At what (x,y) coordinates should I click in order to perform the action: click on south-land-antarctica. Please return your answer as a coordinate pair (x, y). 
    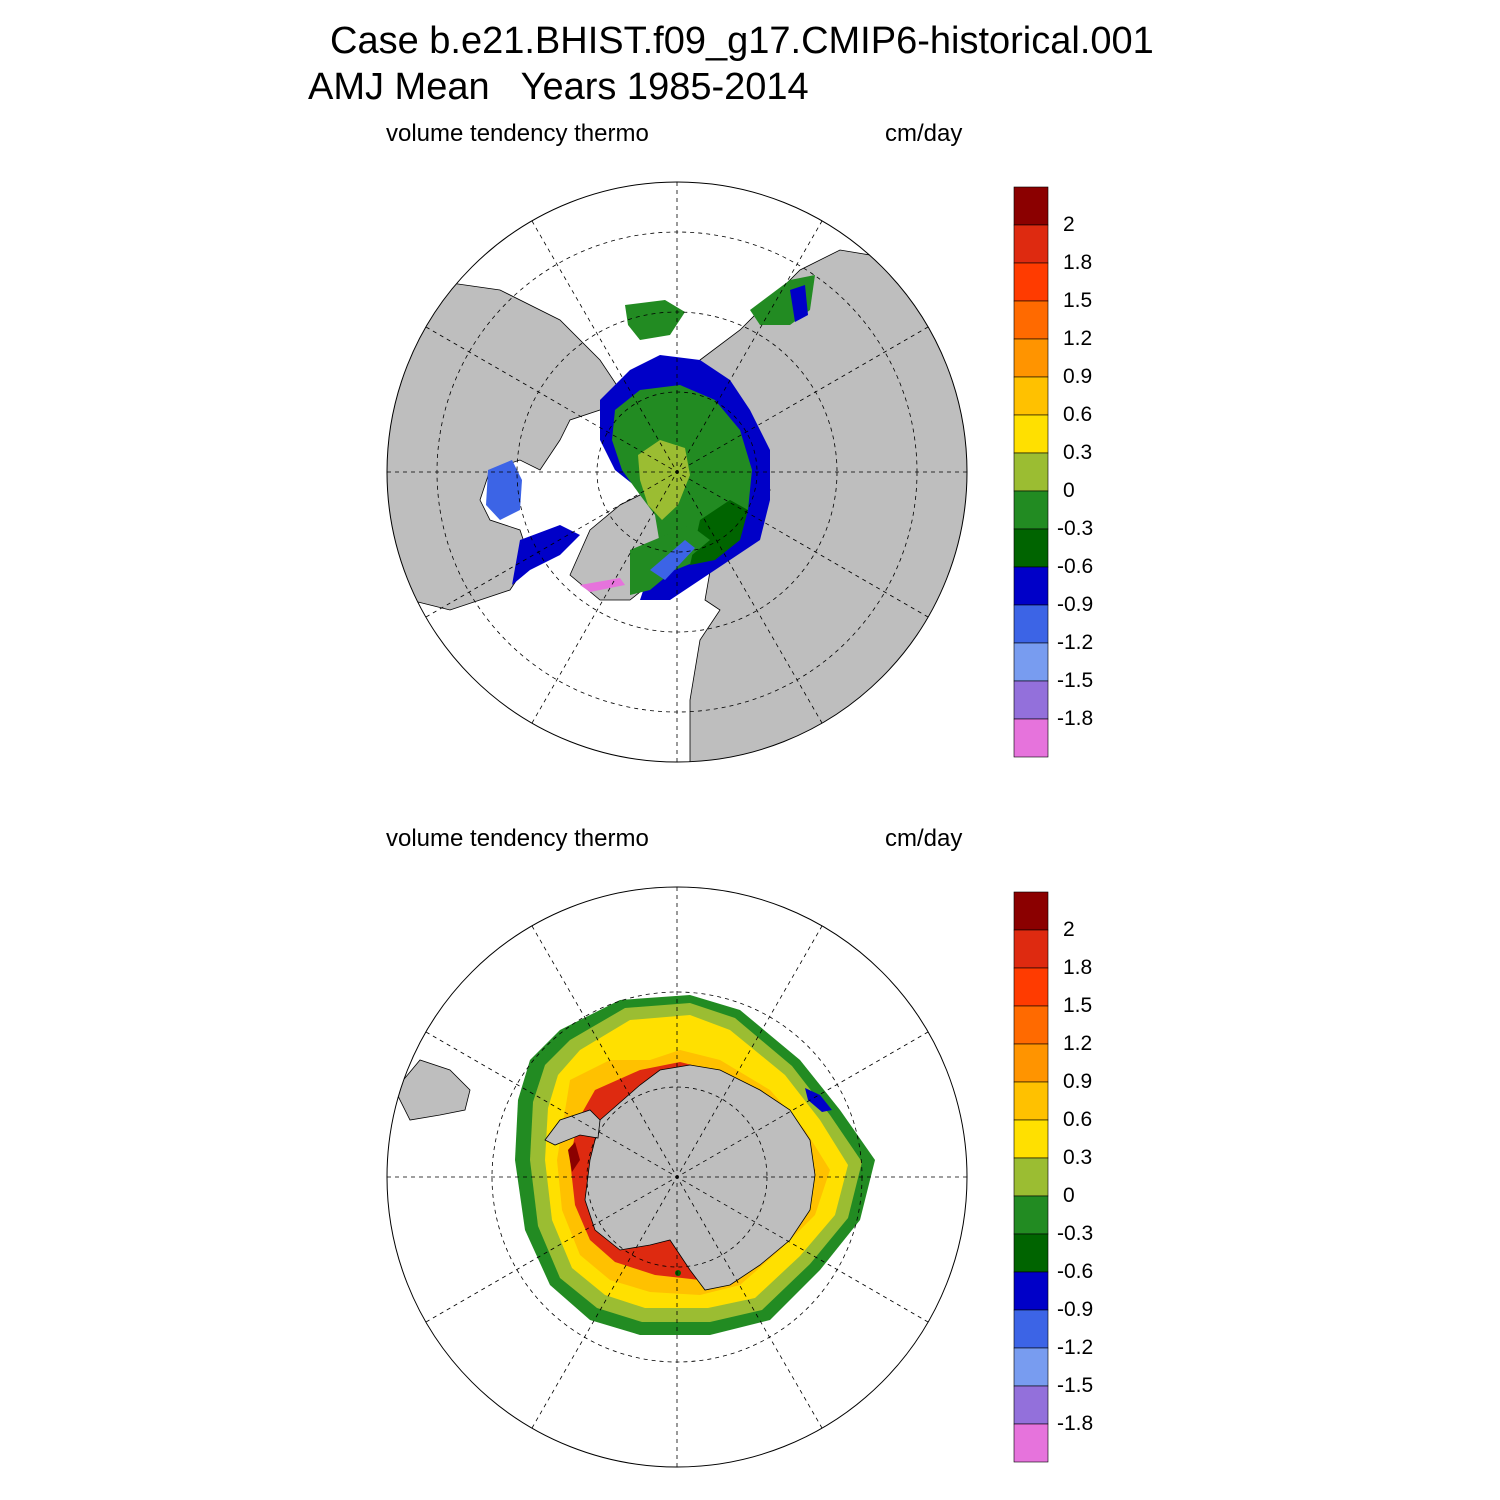
    Looking at the image, I should click on (700, 1177).